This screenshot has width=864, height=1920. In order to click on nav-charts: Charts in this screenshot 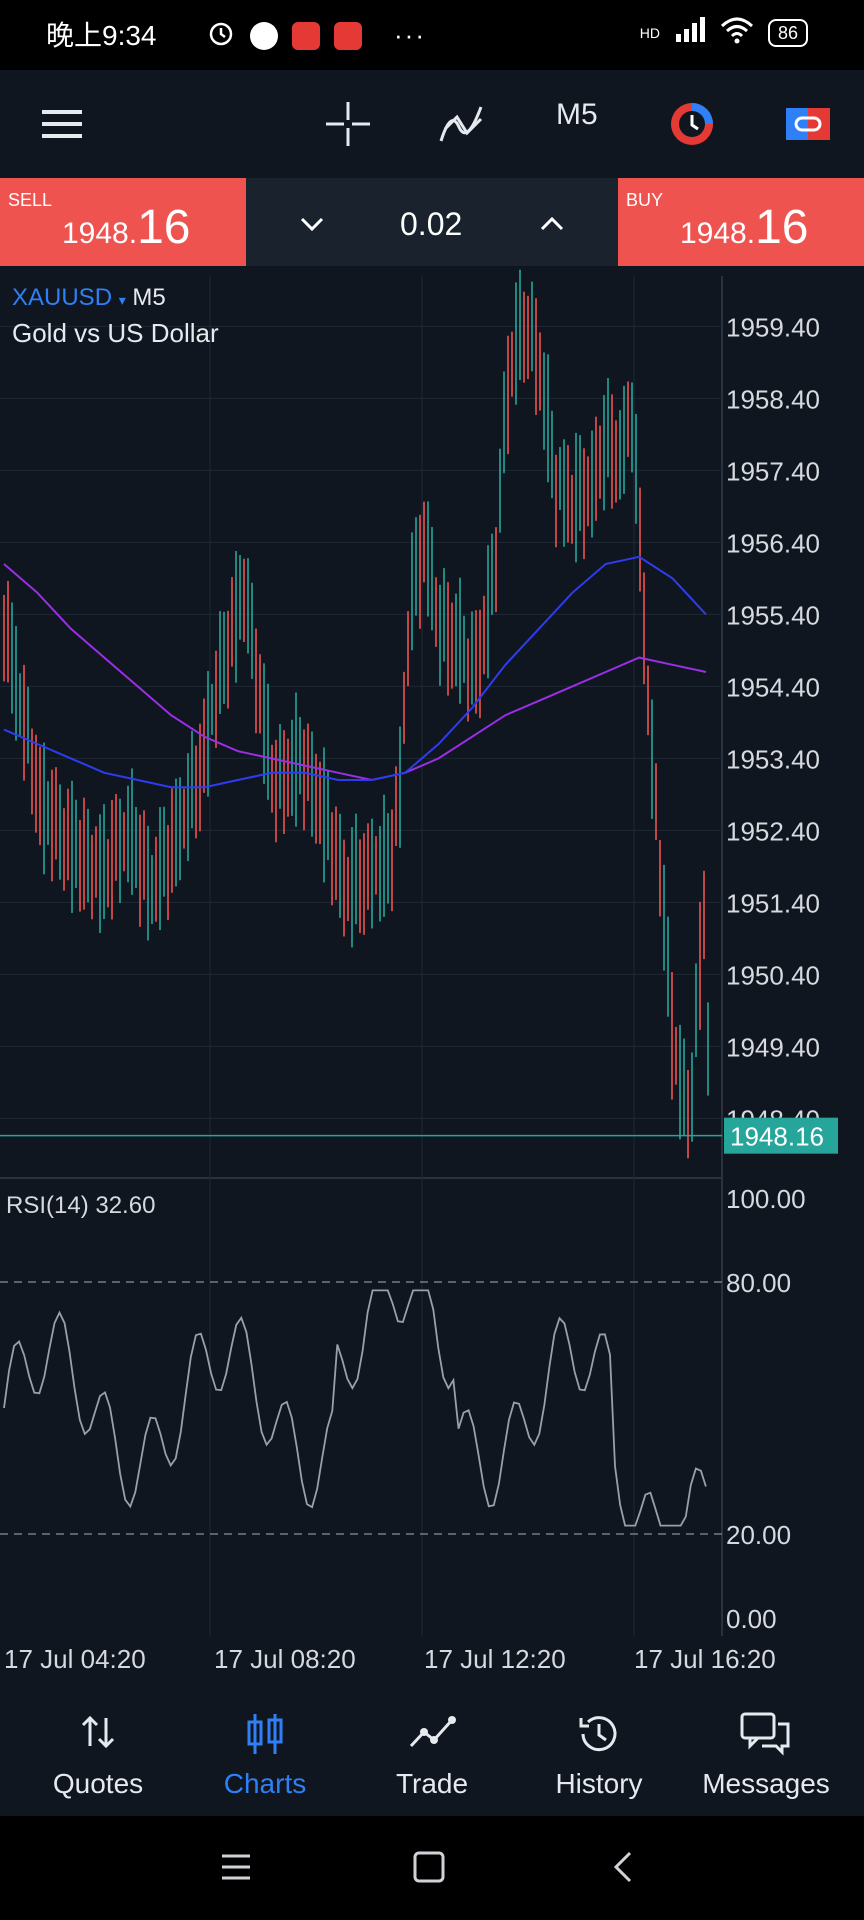, I will do `click(265, 1753)`.